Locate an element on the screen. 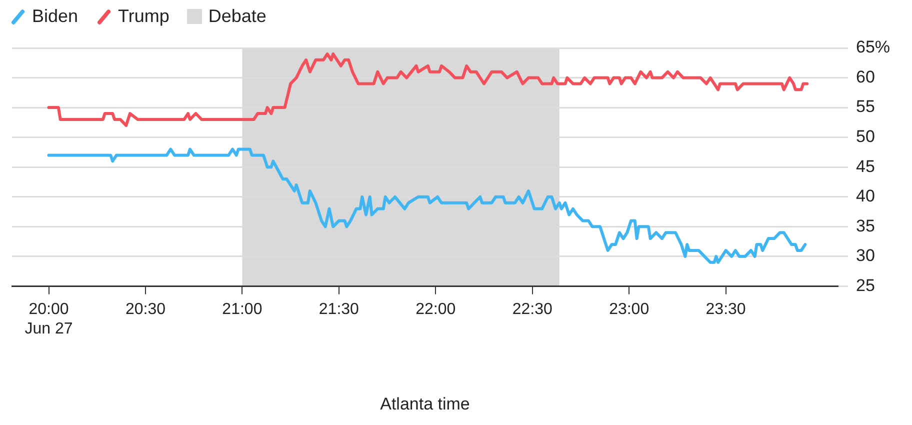  y-tick-label: 65% is located at coordinates (873, 47).